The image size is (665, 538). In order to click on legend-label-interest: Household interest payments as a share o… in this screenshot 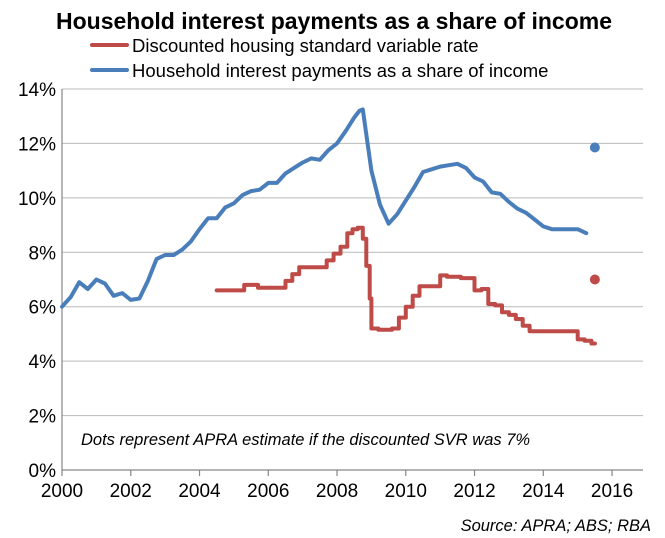, I will do `click(340, 70)`.